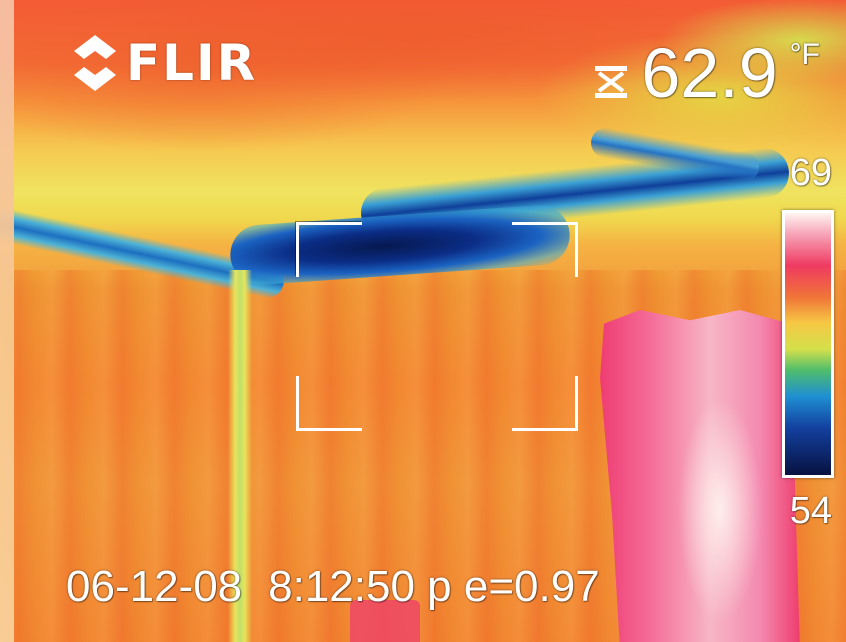 The height and width of the screenshot is (642, 846). What do you see at coordinates (611, 82) in the screenshot?
I see `spot-meter-icon` at bounding box center [611, 82].